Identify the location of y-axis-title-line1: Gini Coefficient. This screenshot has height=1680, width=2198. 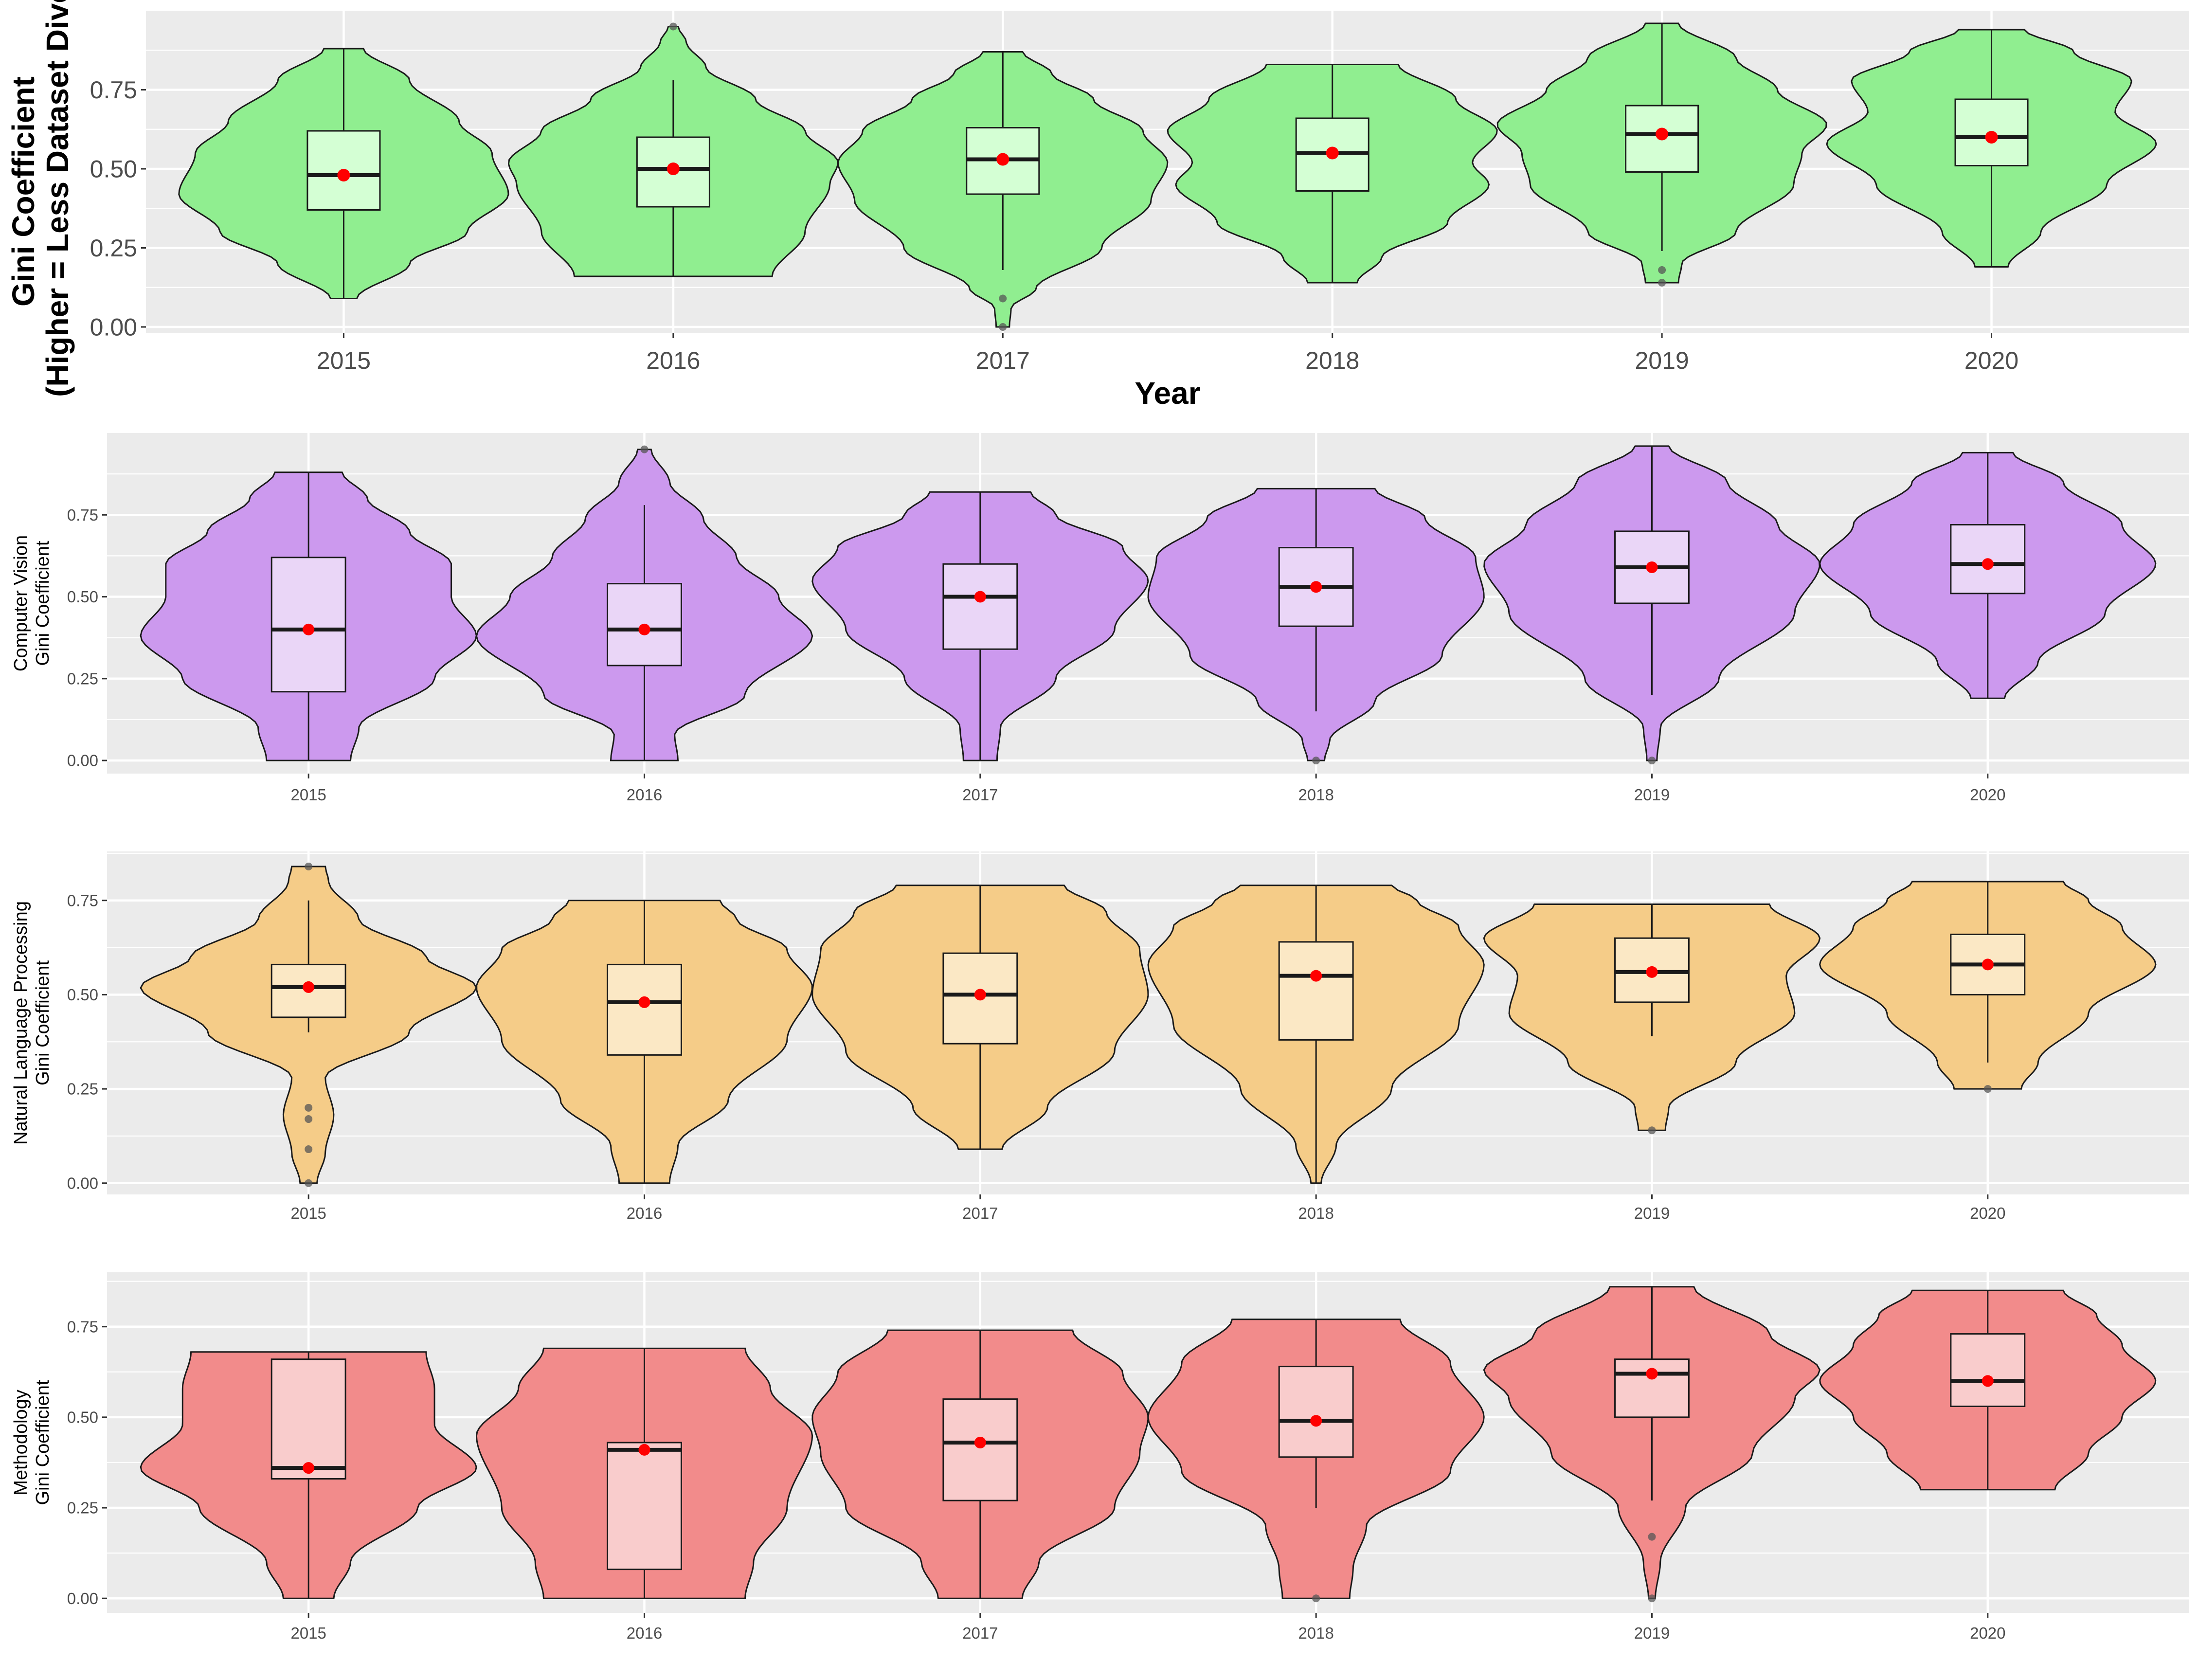
(23, 191).